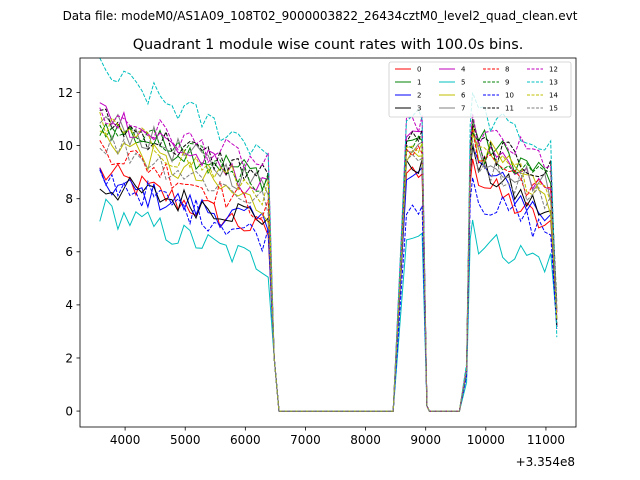 This screenshot has width=640, height=480. What do you see at coordinates (463, 109) in the screenshot?
I see `legend-label-7: 7` at bounding box center [463, 109].